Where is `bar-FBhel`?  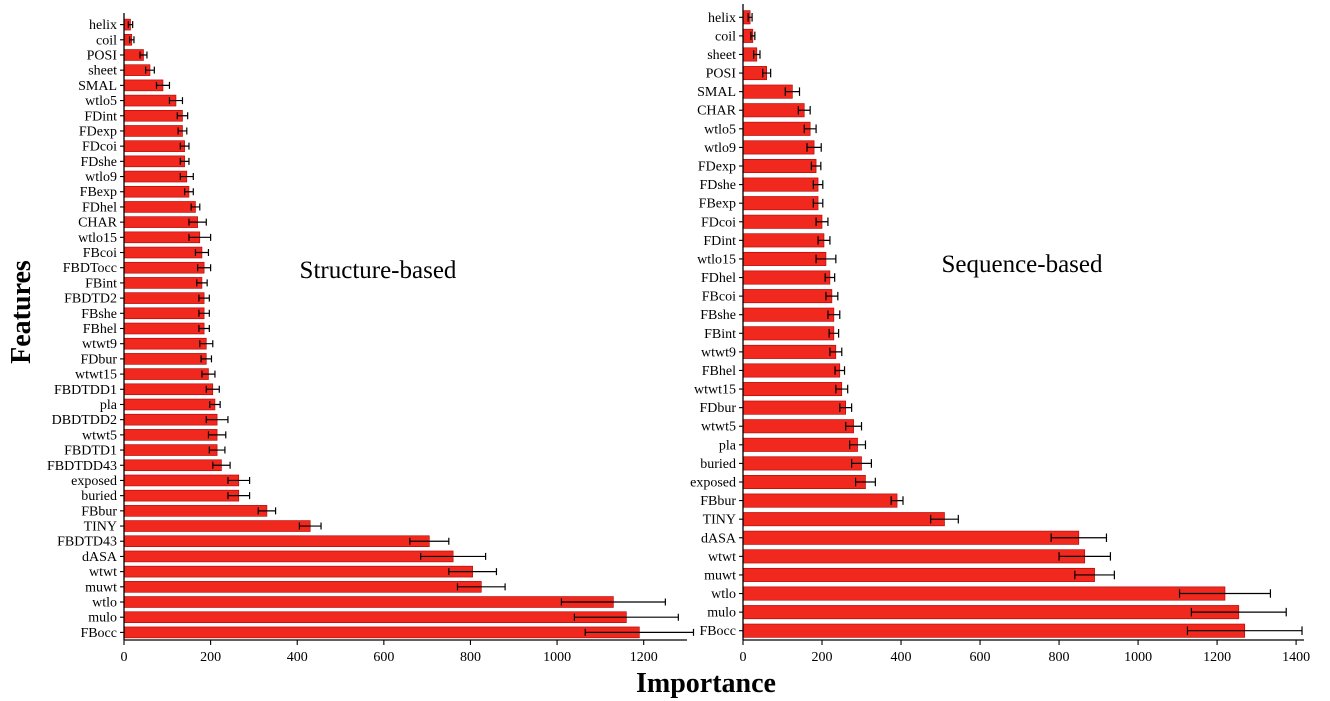
bar-FBhel is located at coordinates (164, 328).